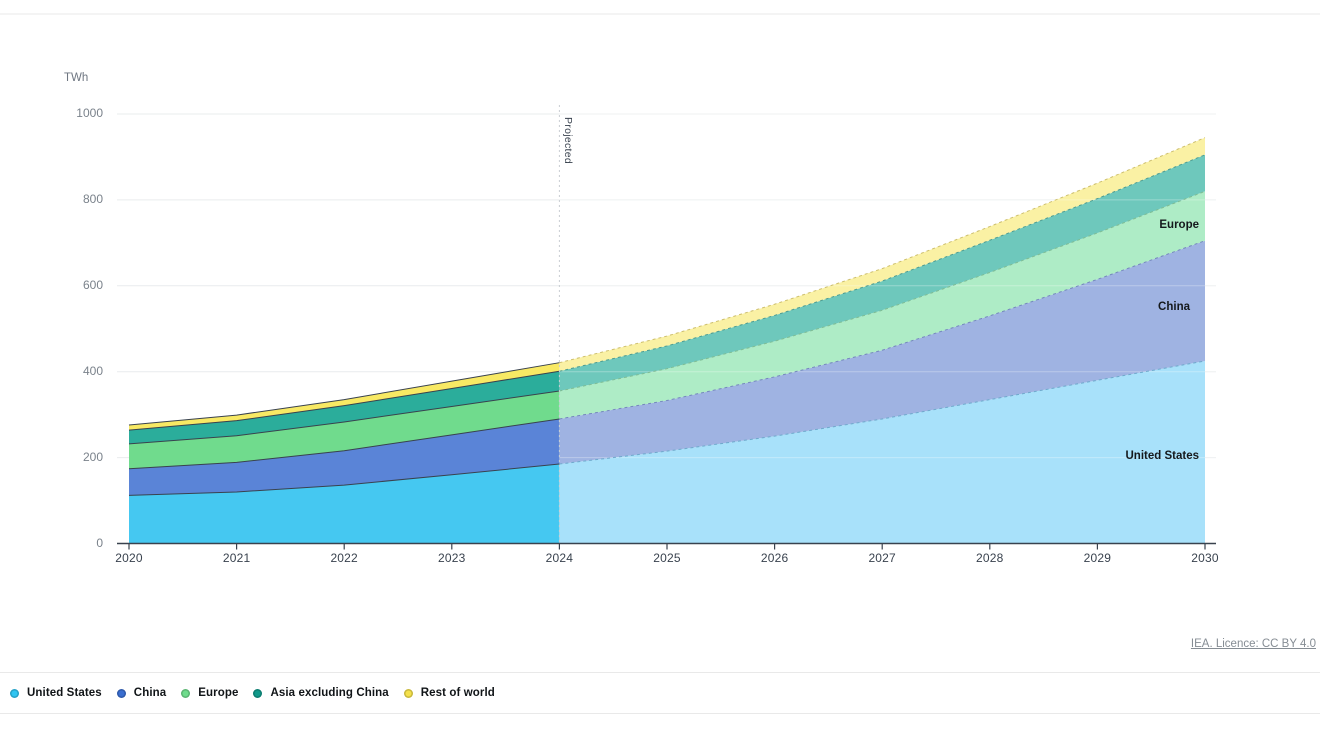  I want to click on x-tick-label: 2026, so click(774, 558).